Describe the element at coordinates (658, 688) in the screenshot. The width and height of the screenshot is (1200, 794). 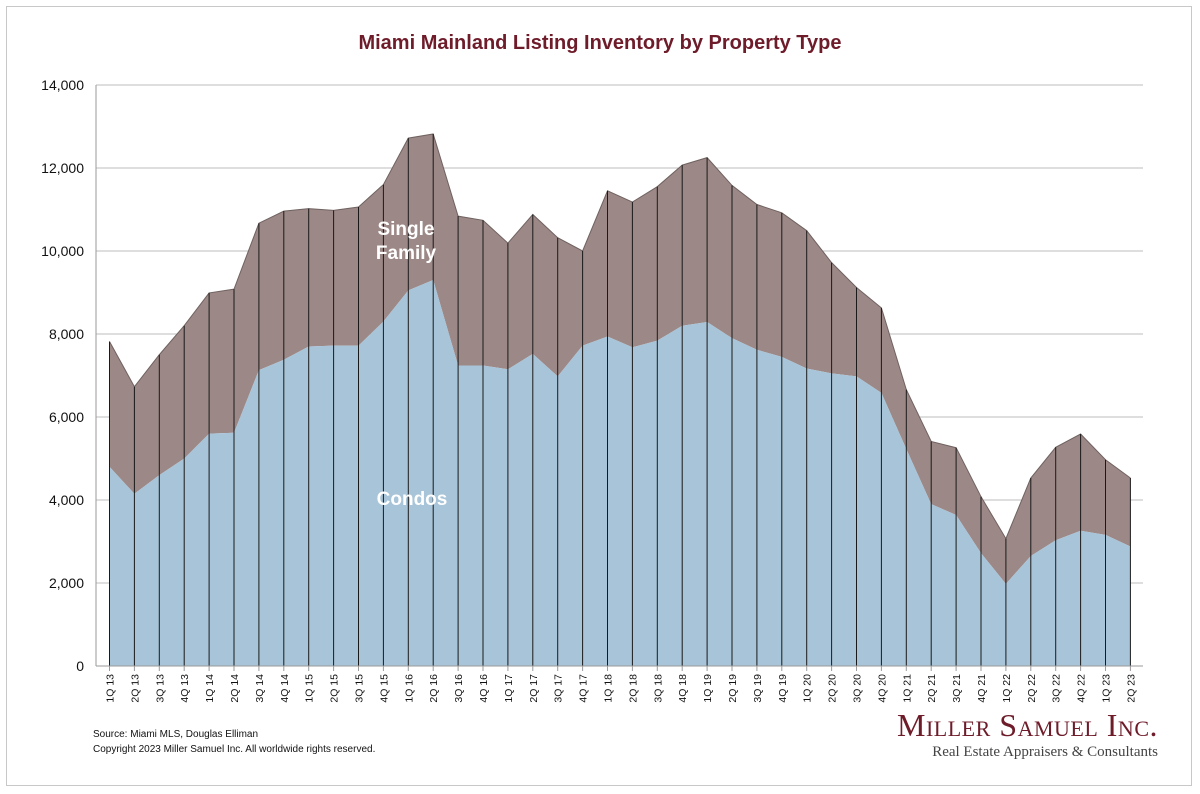
I see `x-tick-label: 3Q 18` at that location.